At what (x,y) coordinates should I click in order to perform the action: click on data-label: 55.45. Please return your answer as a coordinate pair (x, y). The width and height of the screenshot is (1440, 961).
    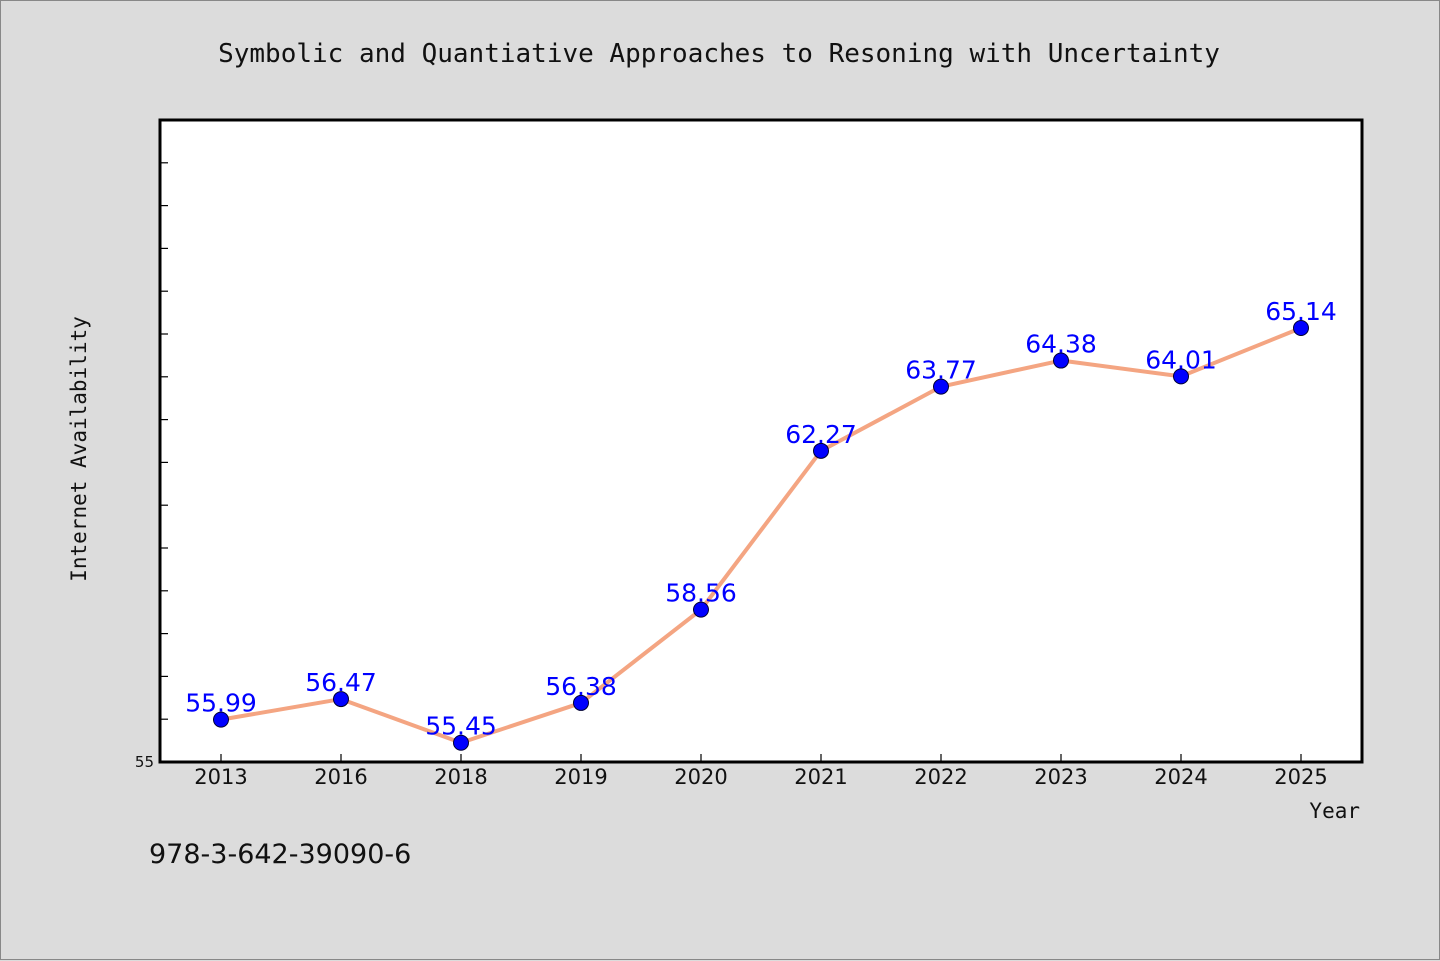
    Looking at the image, I should click on (461, 726).